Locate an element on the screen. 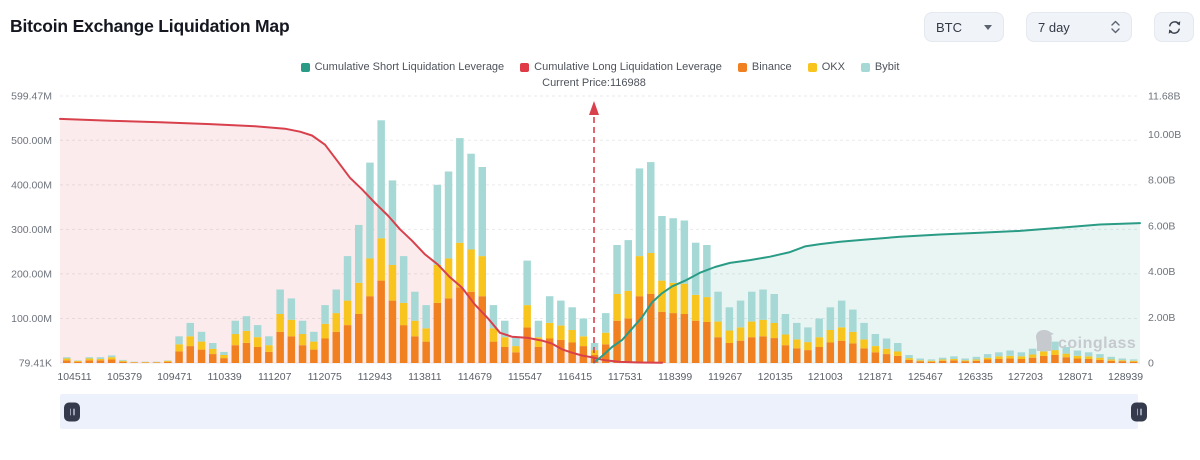  chevron-down-icon is located at coordinates (988, 27).